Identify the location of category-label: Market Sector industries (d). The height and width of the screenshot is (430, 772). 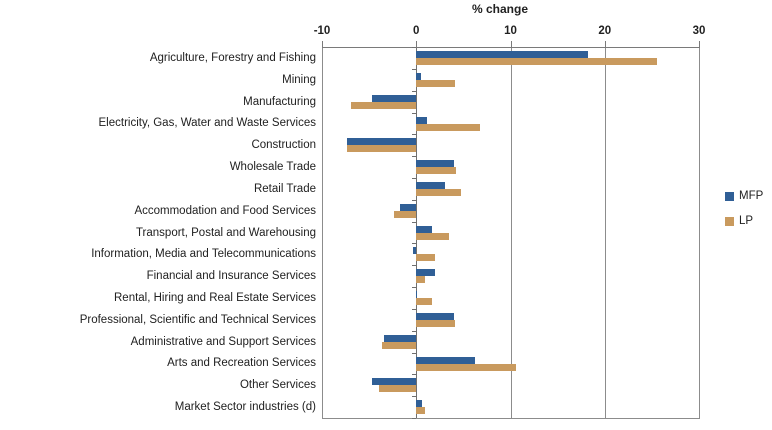
(245, 407).